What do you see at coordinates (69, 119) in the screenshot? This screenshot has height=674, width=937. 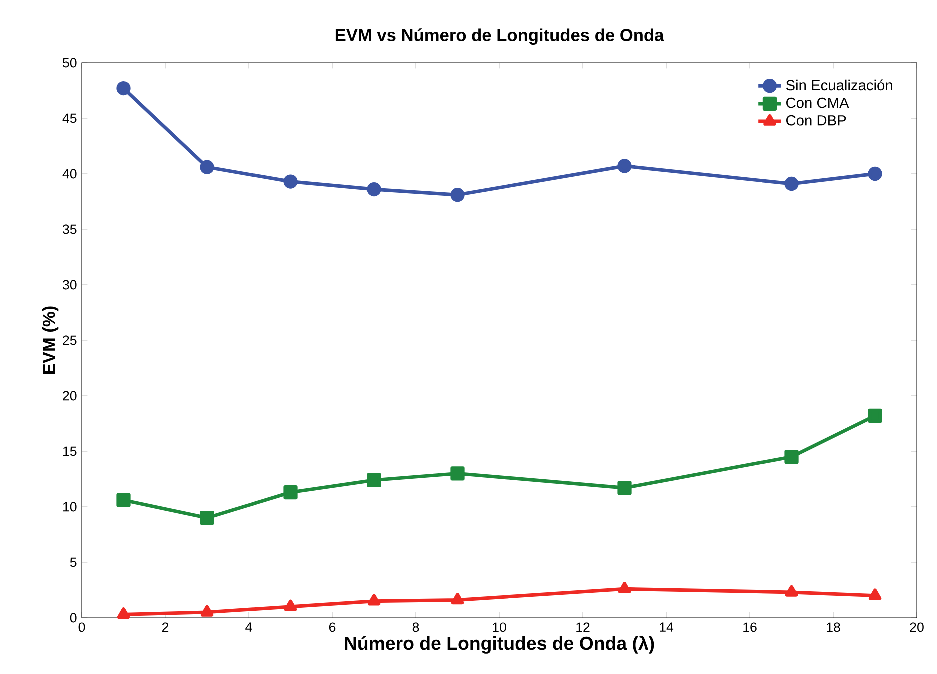 I see `y-tick-label: 45` at bounding box center [69, 119].